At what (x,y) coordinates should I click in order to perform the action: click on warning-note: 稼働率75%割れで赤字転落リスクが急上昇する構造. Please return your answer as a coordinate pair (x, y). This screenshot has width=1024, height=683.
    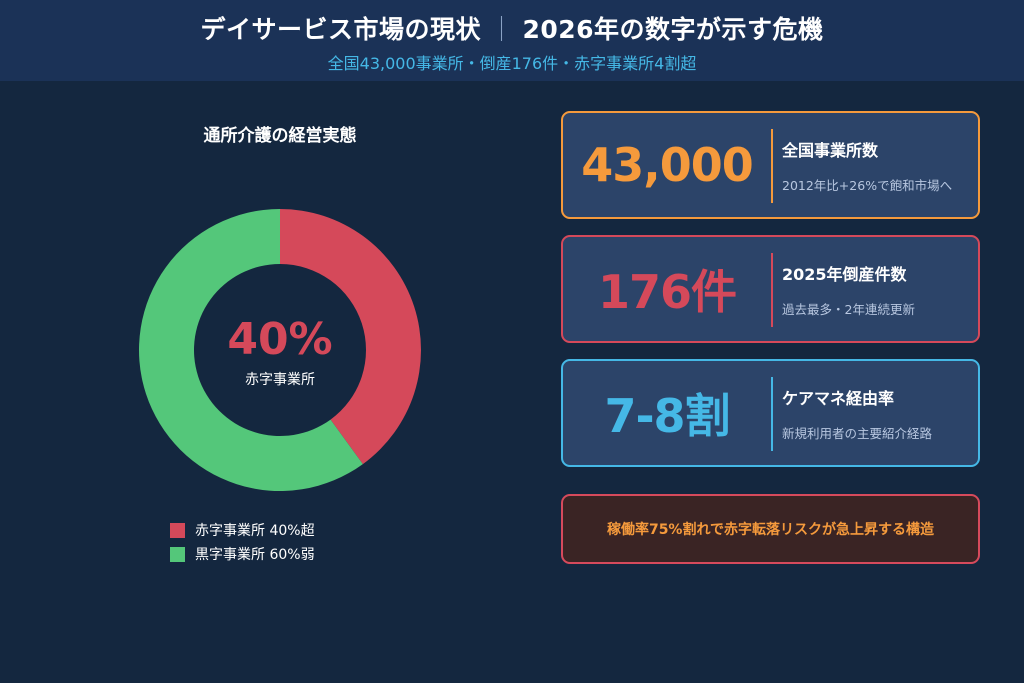
    Looking at the image, I should click on (770, 529).